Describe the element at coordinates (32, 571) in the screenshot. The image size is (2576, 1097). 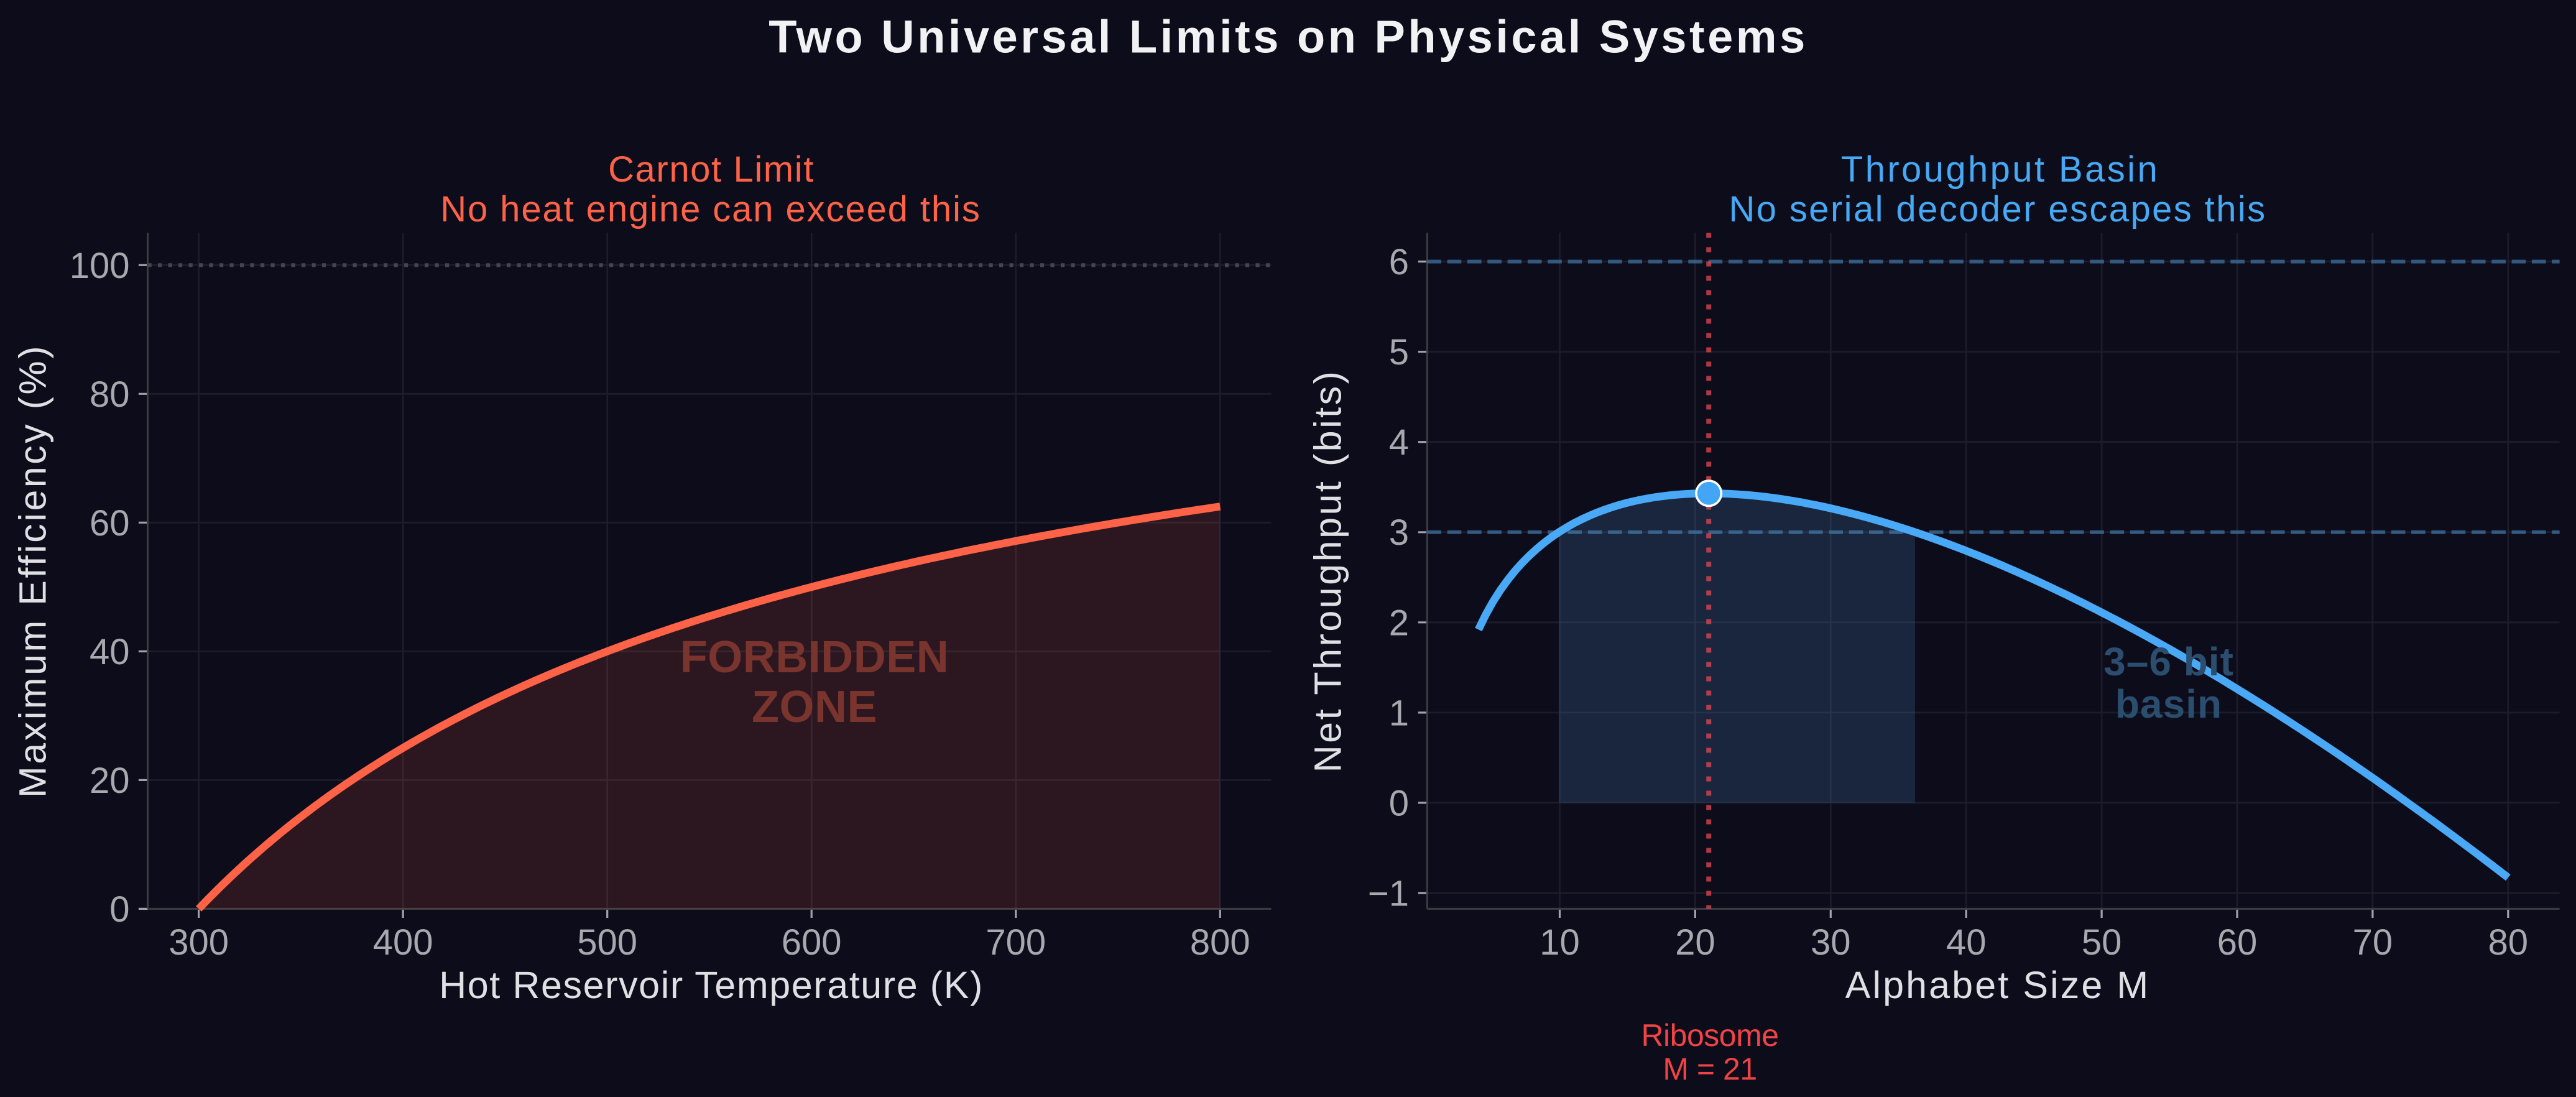
I see `svg-text: Maximum Efficiency (%)` at that location.